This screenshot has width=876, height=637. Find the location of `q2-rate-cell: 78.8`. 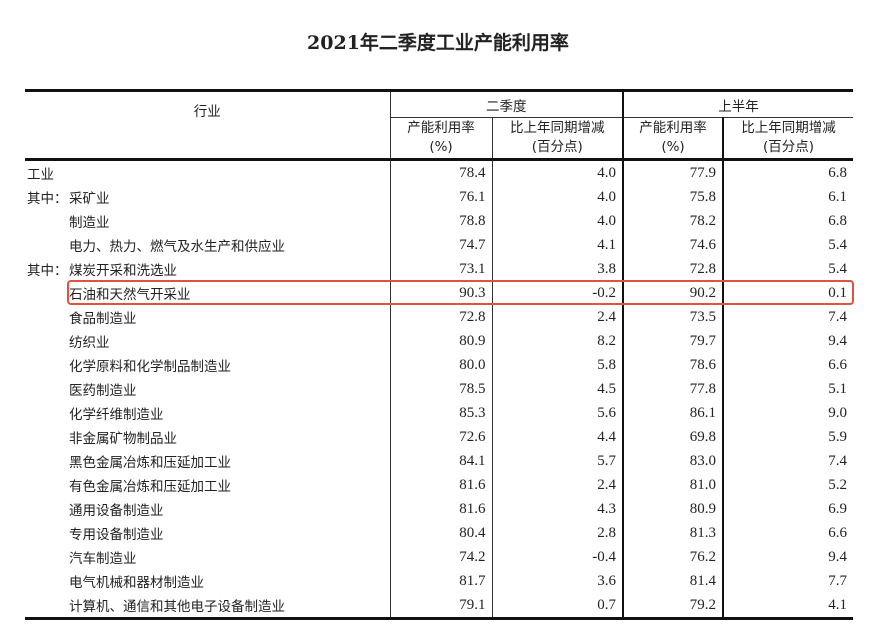

q2-rate-cell: 78.8 is located at coordinates (440, 221).